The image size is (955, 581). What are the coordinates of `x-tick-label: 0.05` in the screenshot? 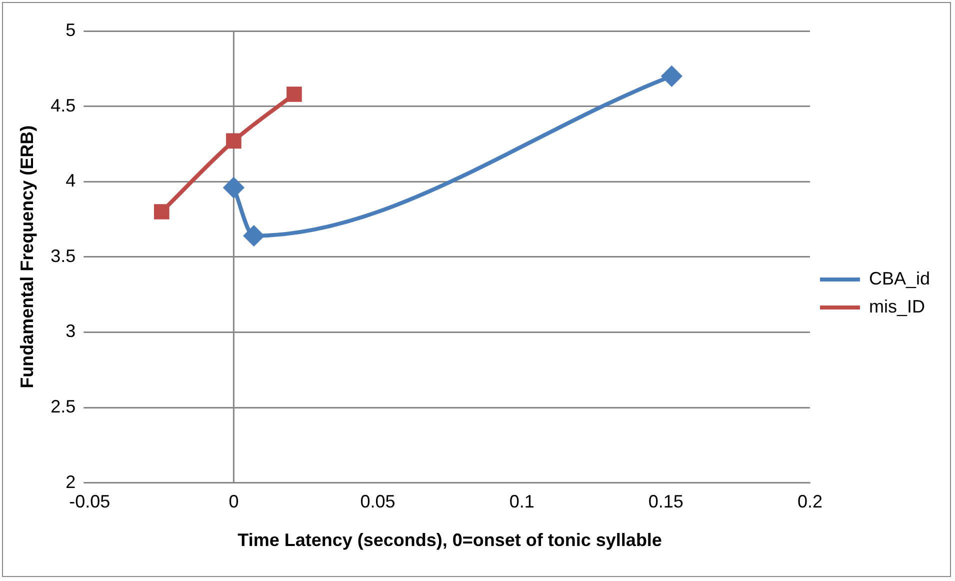 It's located at (378, 502).